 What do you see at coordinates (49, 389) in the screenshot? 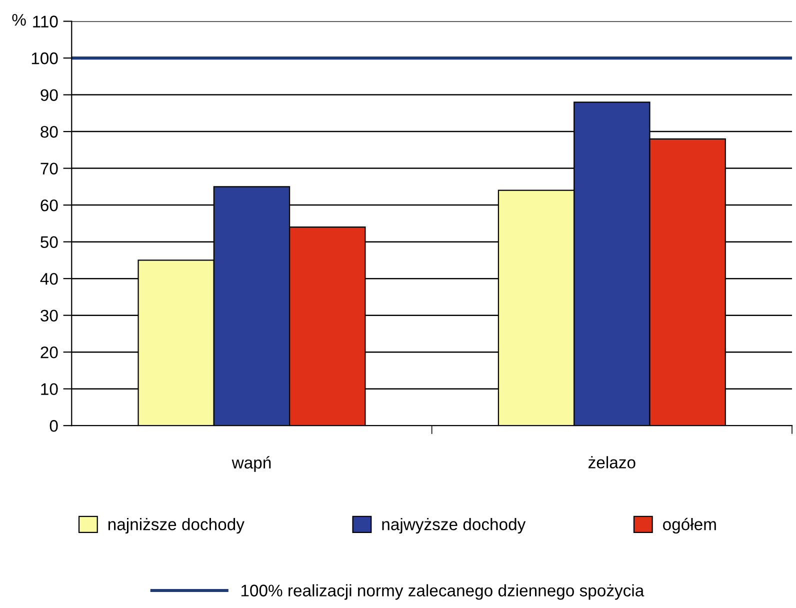
I see `y-tick-label: 10` at bounding box center [49, 389].